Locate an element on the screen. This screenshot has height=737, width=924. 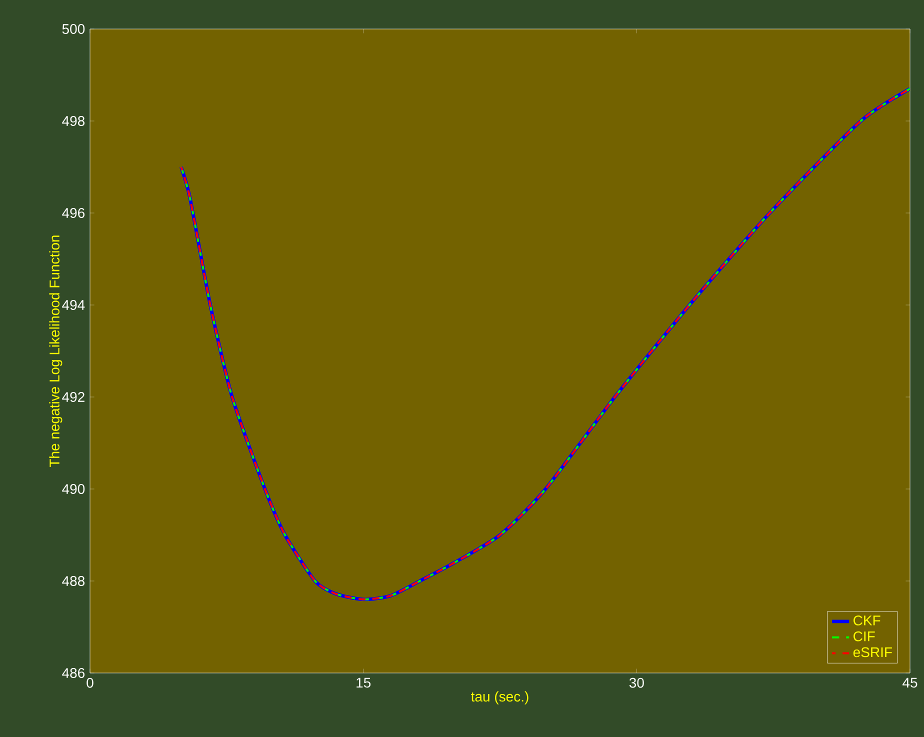
y-tick-label: 500 is located at coordinates (73, 29).